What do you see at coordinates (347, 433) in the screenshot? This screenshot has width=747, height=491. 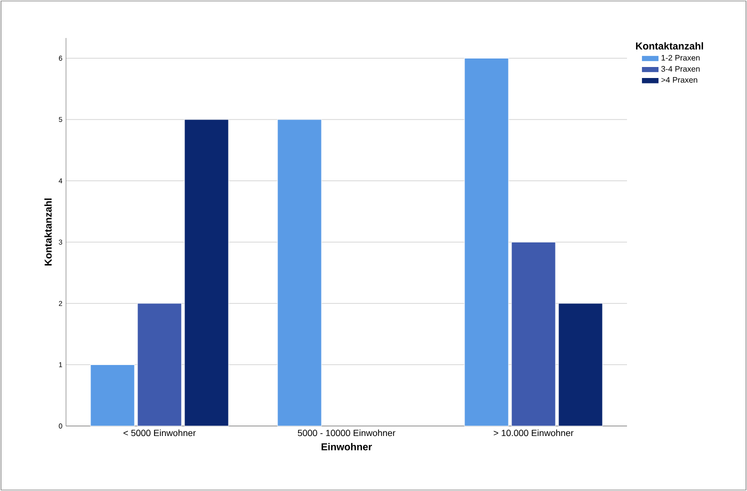 I see `x-tick-label: 5000 - 10000 Einwohner` at bounding box center [347, 433].